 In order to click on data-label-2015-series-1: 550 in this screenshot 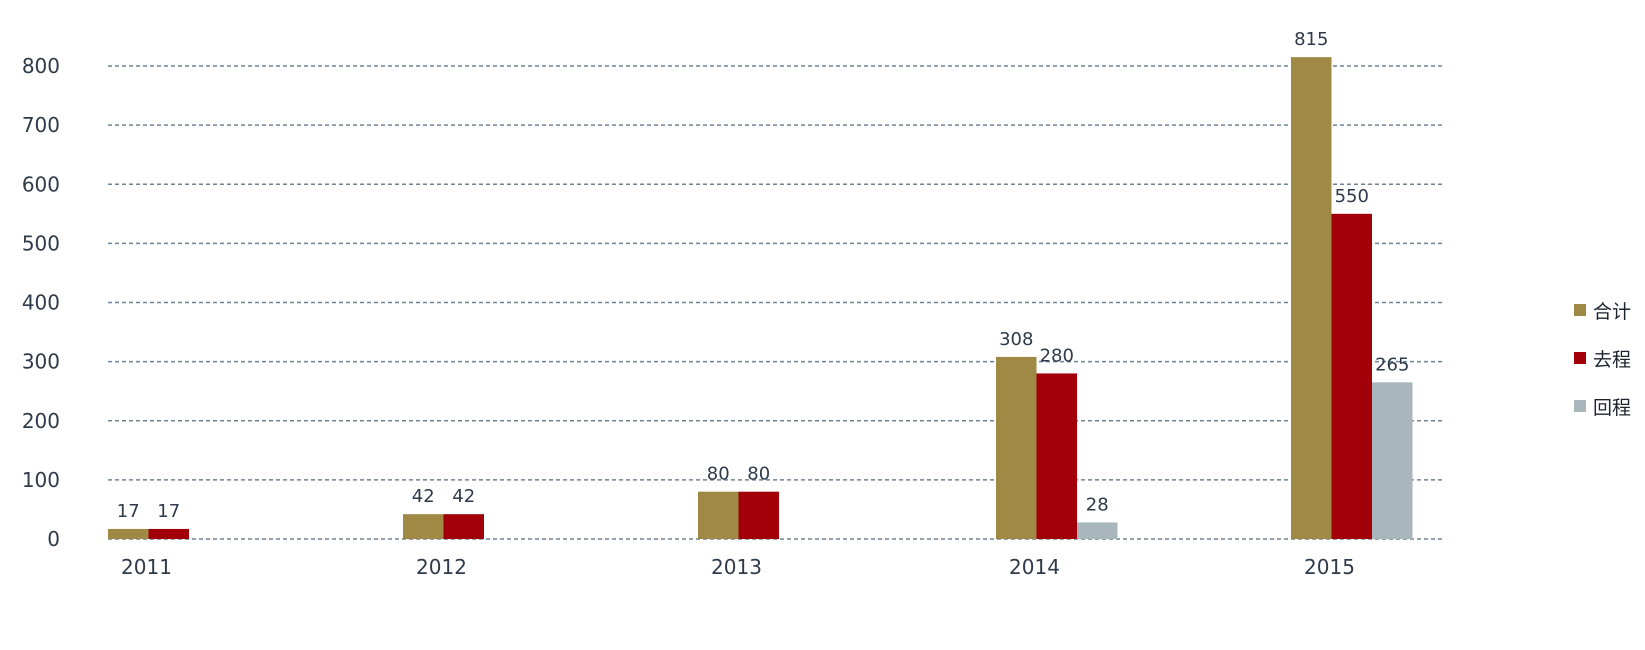, I will do `click(1352, 196)`.